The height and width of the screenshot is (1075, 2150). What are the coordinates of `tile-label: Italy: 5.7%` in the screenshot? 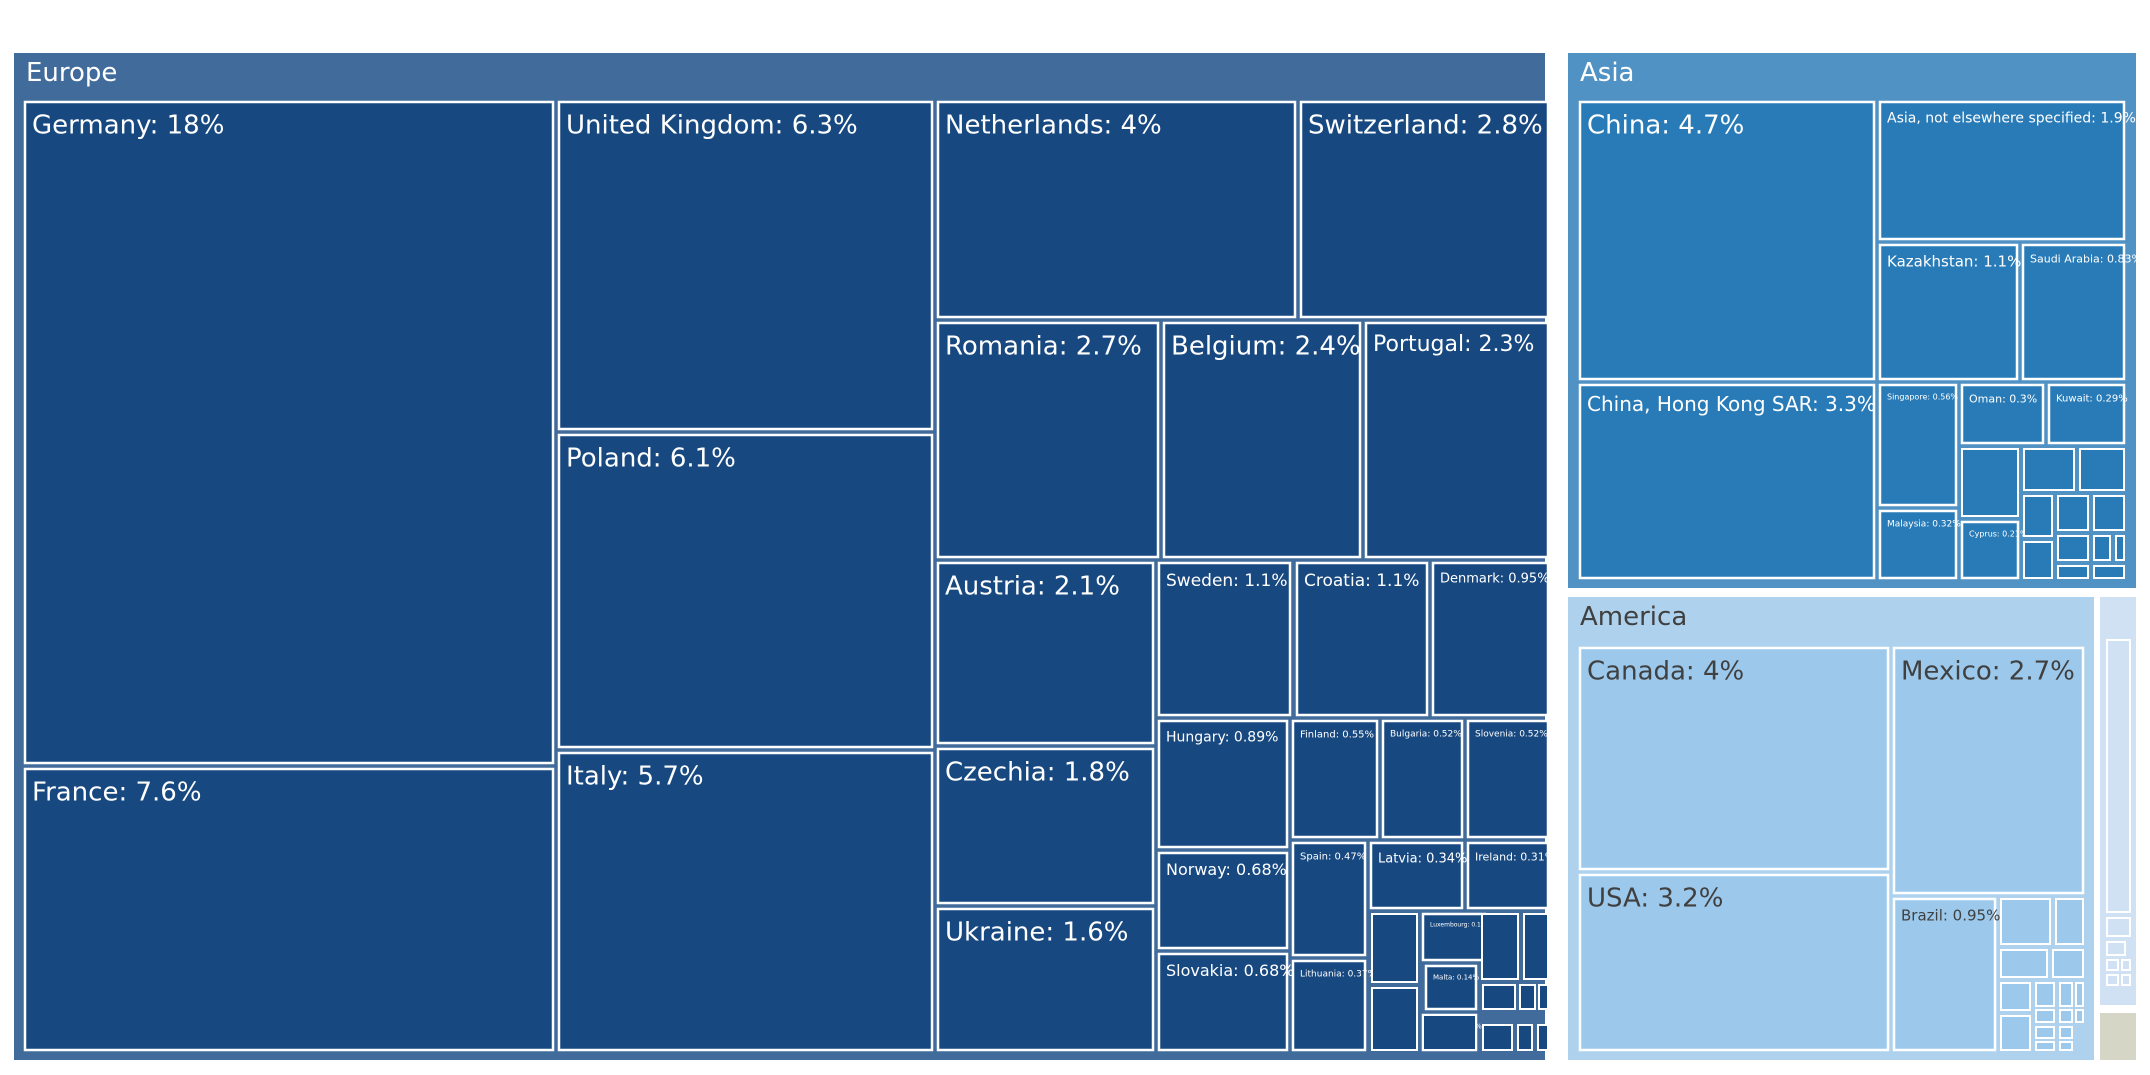 It's located at (635, 777).